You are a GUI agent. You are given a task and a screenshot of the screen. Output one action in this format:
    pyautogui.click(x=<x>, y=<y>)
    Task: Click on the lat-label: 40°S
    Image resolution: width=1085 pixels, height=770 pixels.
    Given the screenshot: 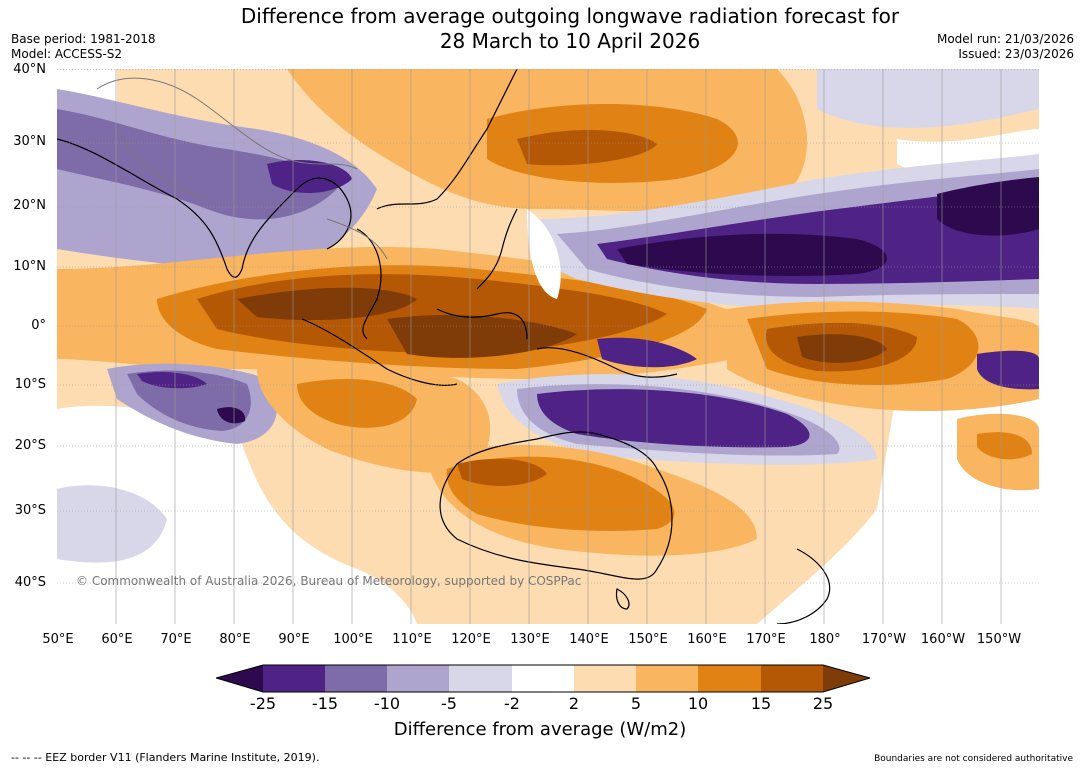 What is the action you would take?
    pyautogui.click(x=30, y=582)
    